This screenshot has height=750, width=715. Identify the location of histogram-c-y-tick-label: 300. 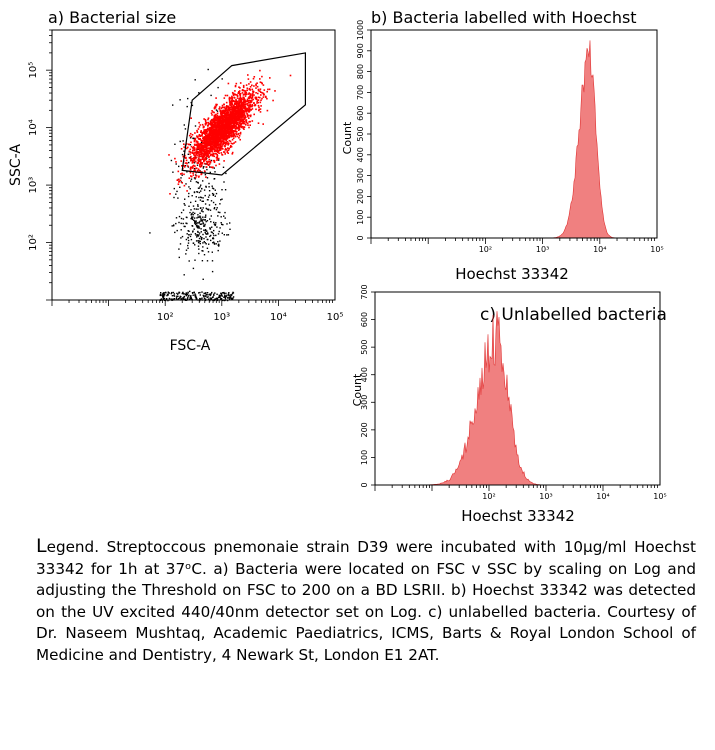
(364, 402).